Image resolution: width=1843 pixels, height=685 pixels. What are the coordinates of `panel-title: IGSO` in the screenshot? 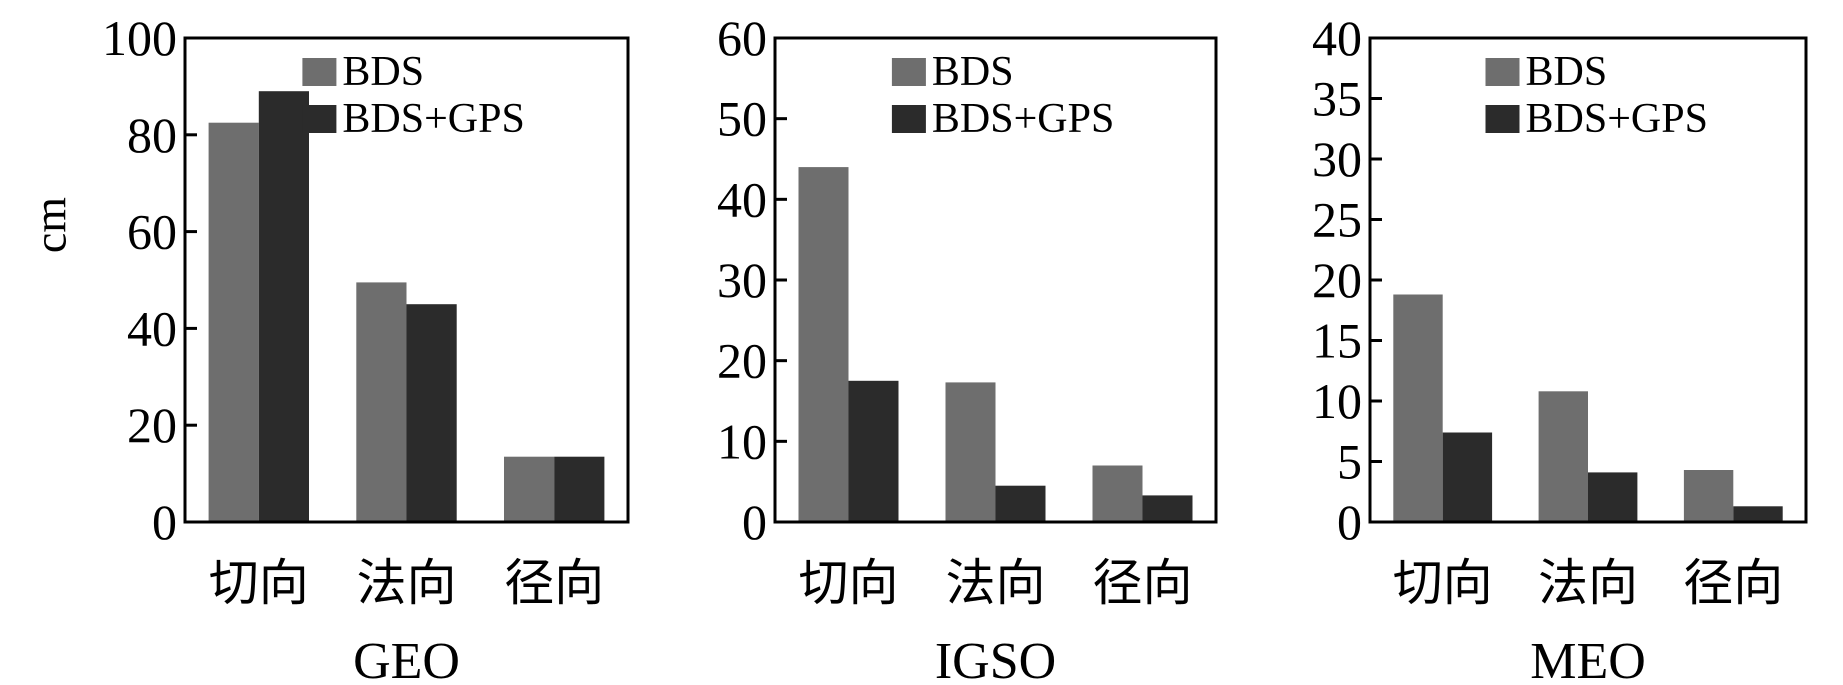 It's located at (995, 659).